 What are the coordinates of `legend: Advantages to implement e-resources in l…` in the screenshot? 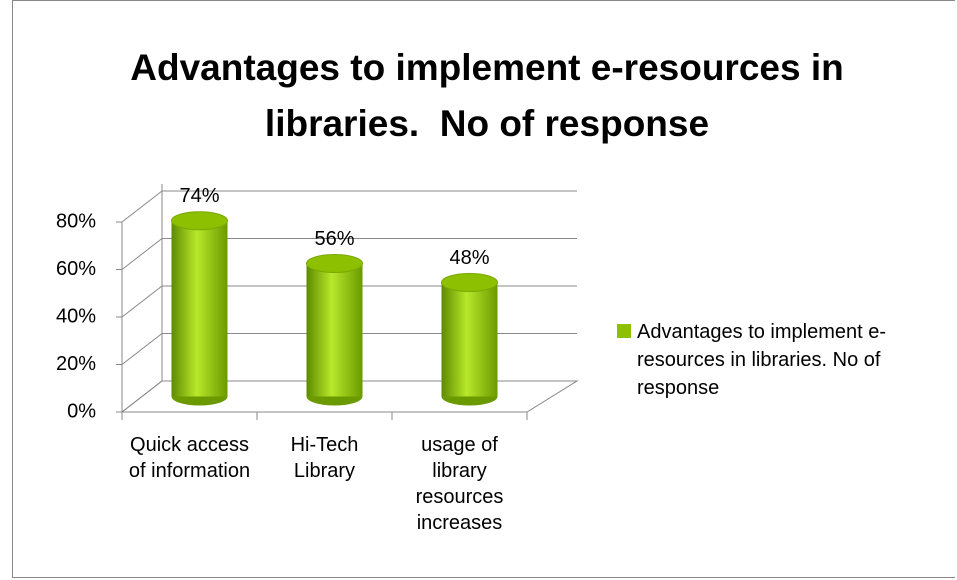 It's located at (758, 360).